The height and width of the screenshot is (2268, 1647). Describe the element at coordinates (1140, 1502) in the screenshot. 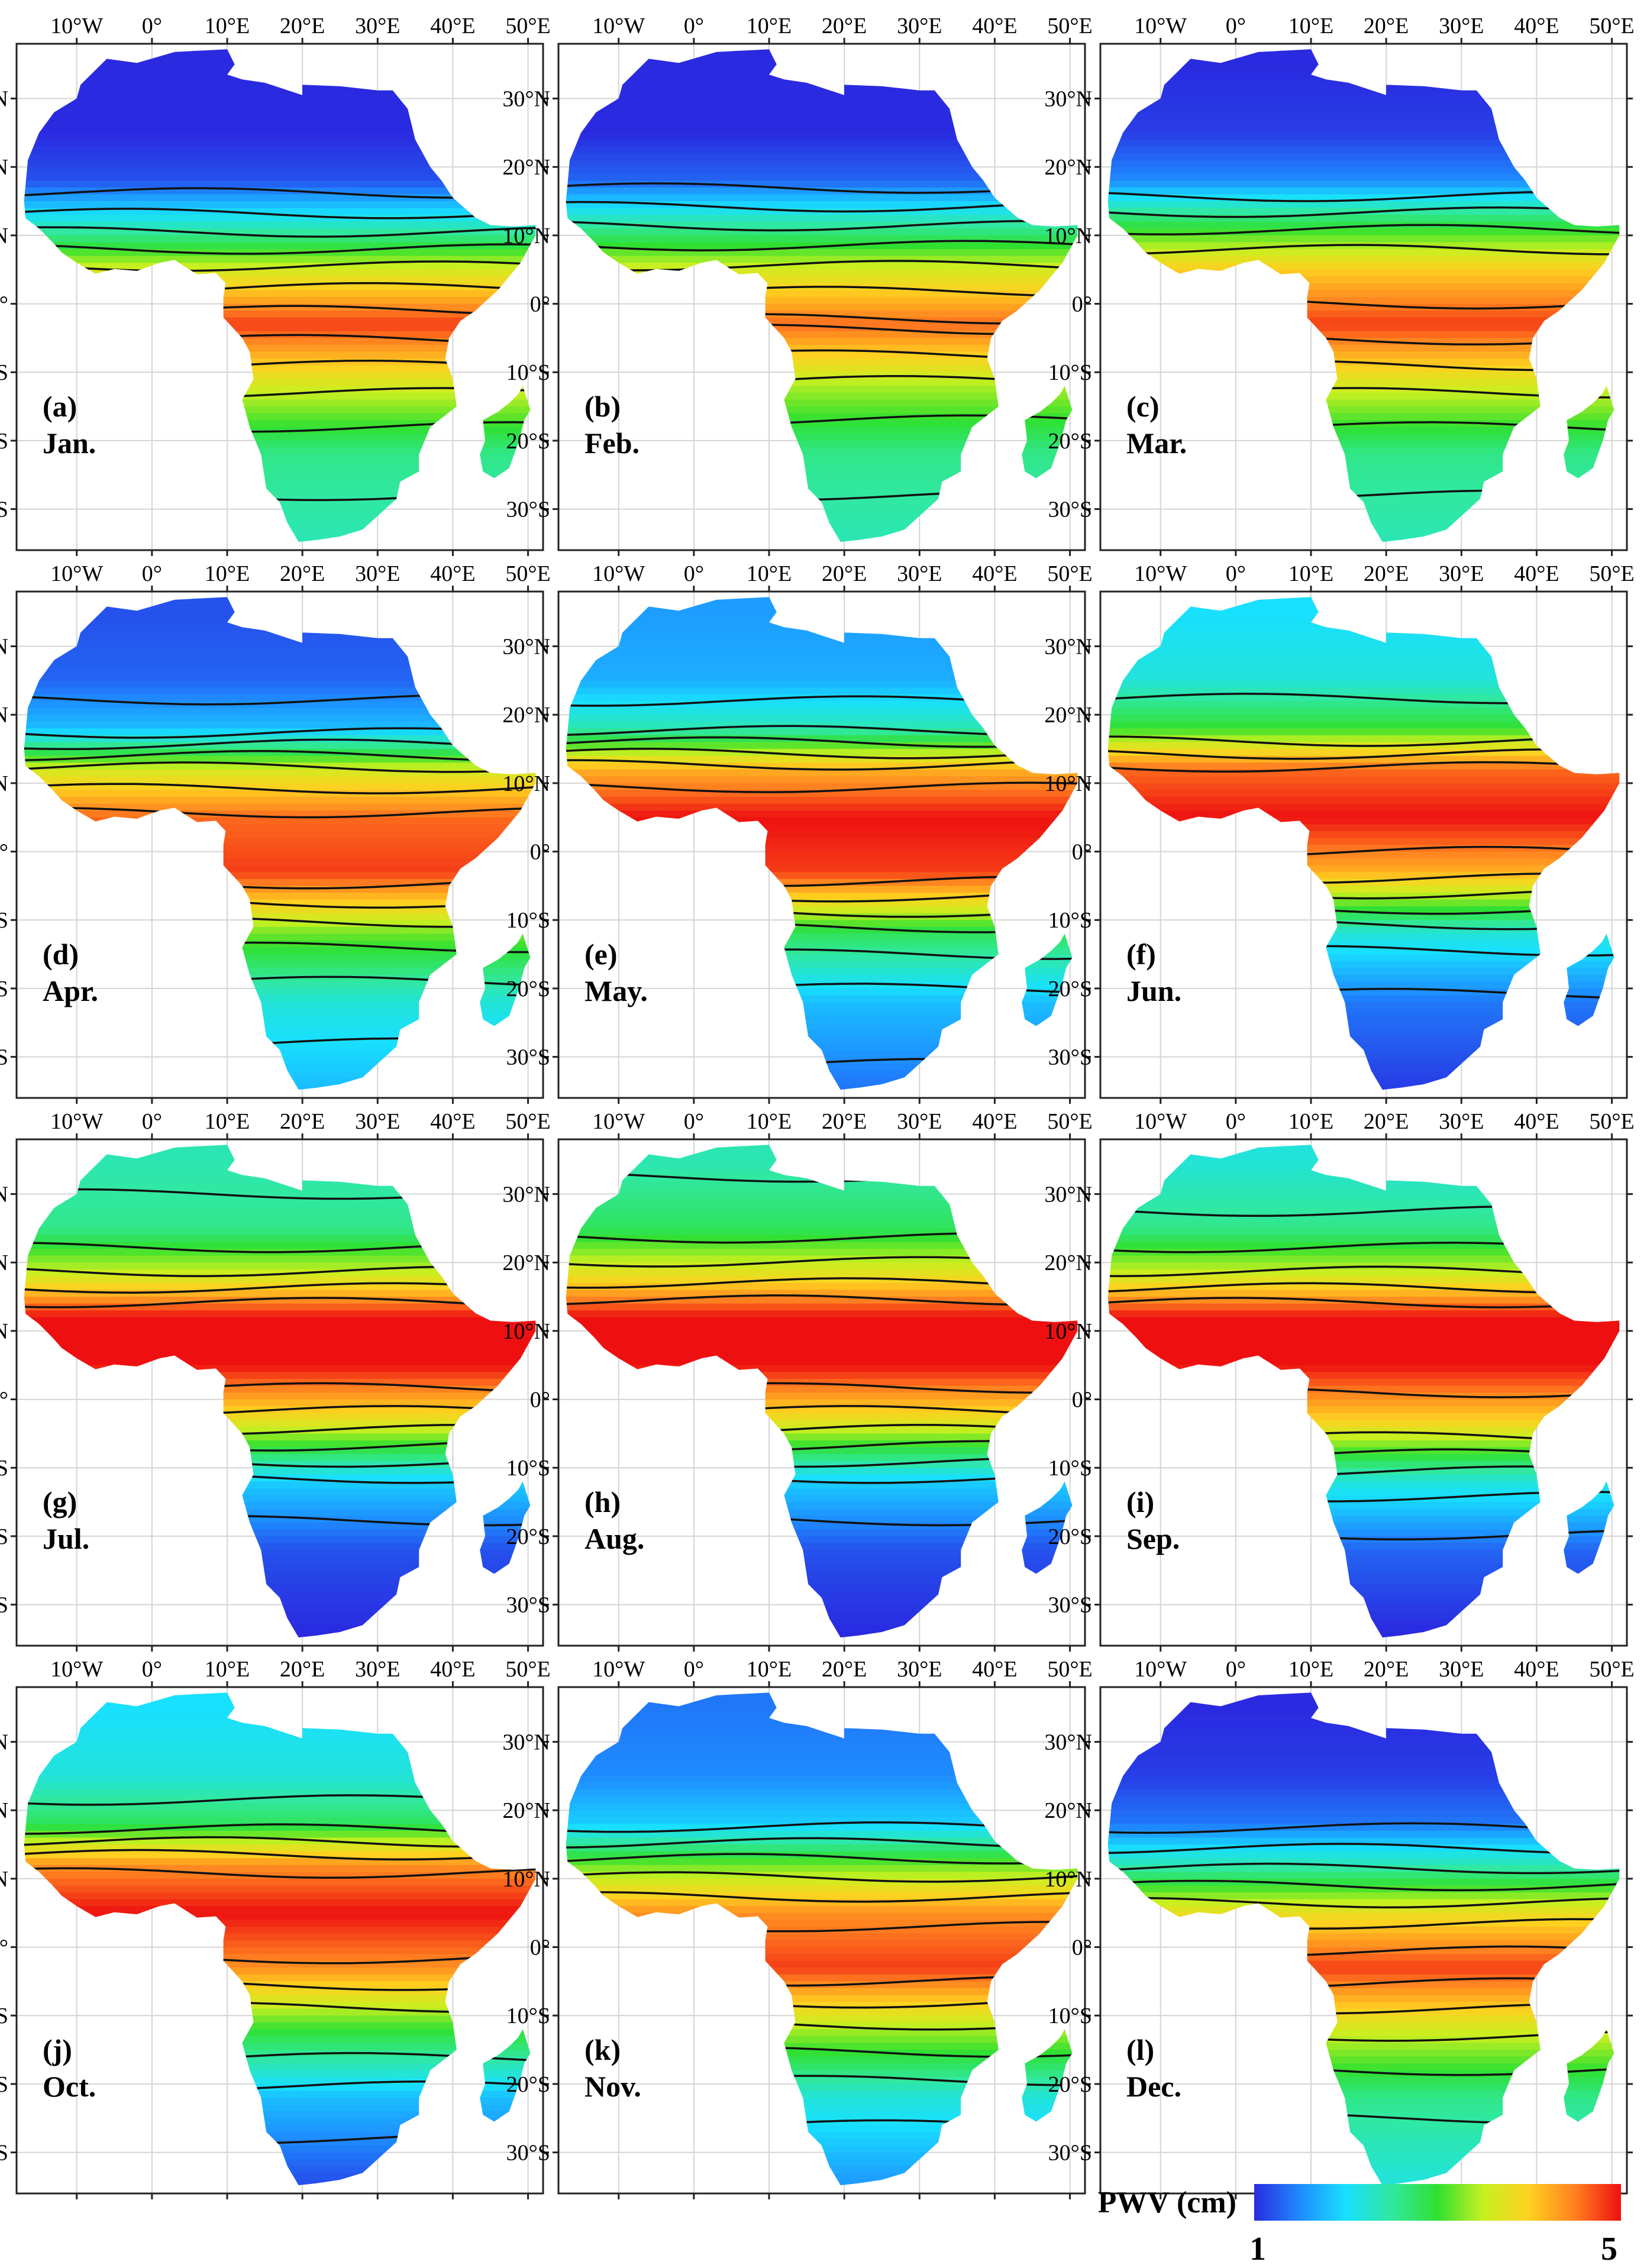

I see `panel-letter: (i)` at that location.